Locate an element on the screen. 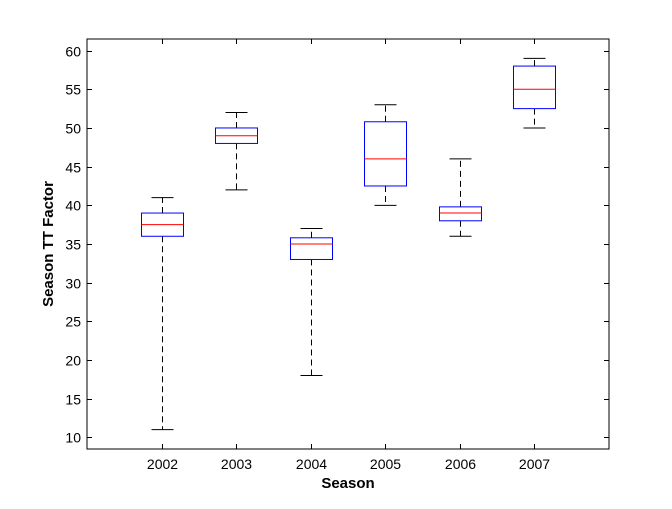 The image size is (672, 509). box-2003 is located at coordinates (236, 151).